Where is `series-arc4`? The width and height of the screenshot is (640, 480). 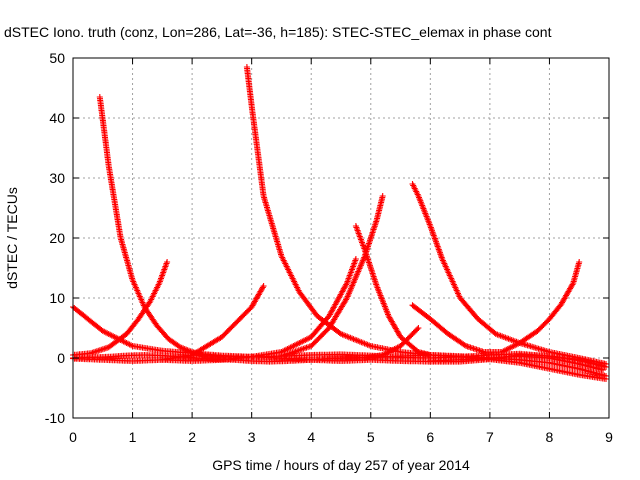 series-arc4 is located at coordinates (120, 308).